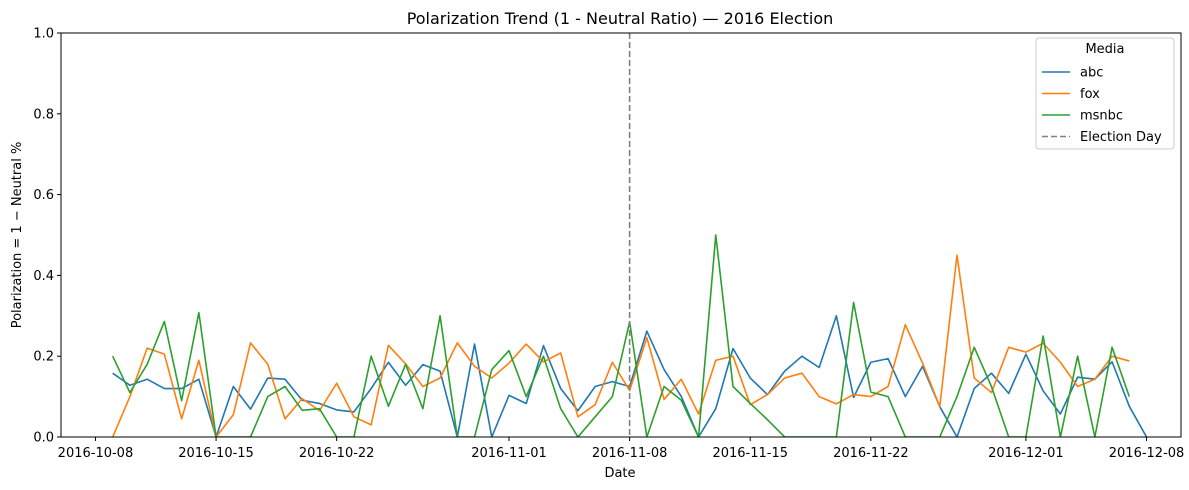  I want to click on x-tick-label: 2016-11-01, so click(509, 453).